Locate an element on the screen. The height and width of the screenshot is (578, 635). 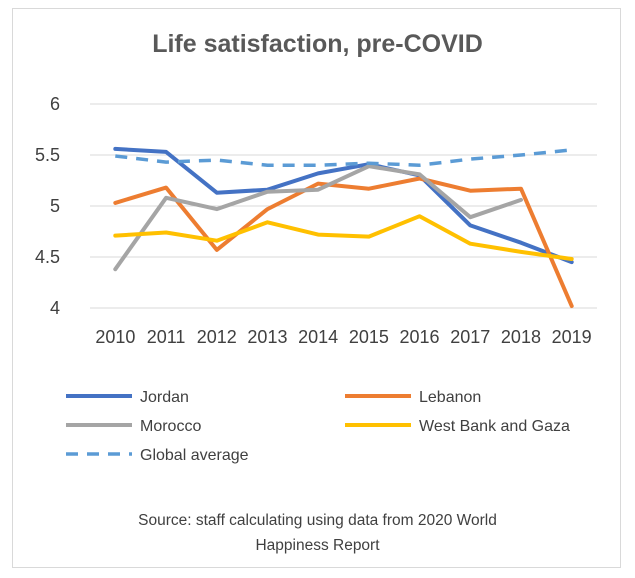
x-tick-label: 2016 is located at coordinates (420, 337).